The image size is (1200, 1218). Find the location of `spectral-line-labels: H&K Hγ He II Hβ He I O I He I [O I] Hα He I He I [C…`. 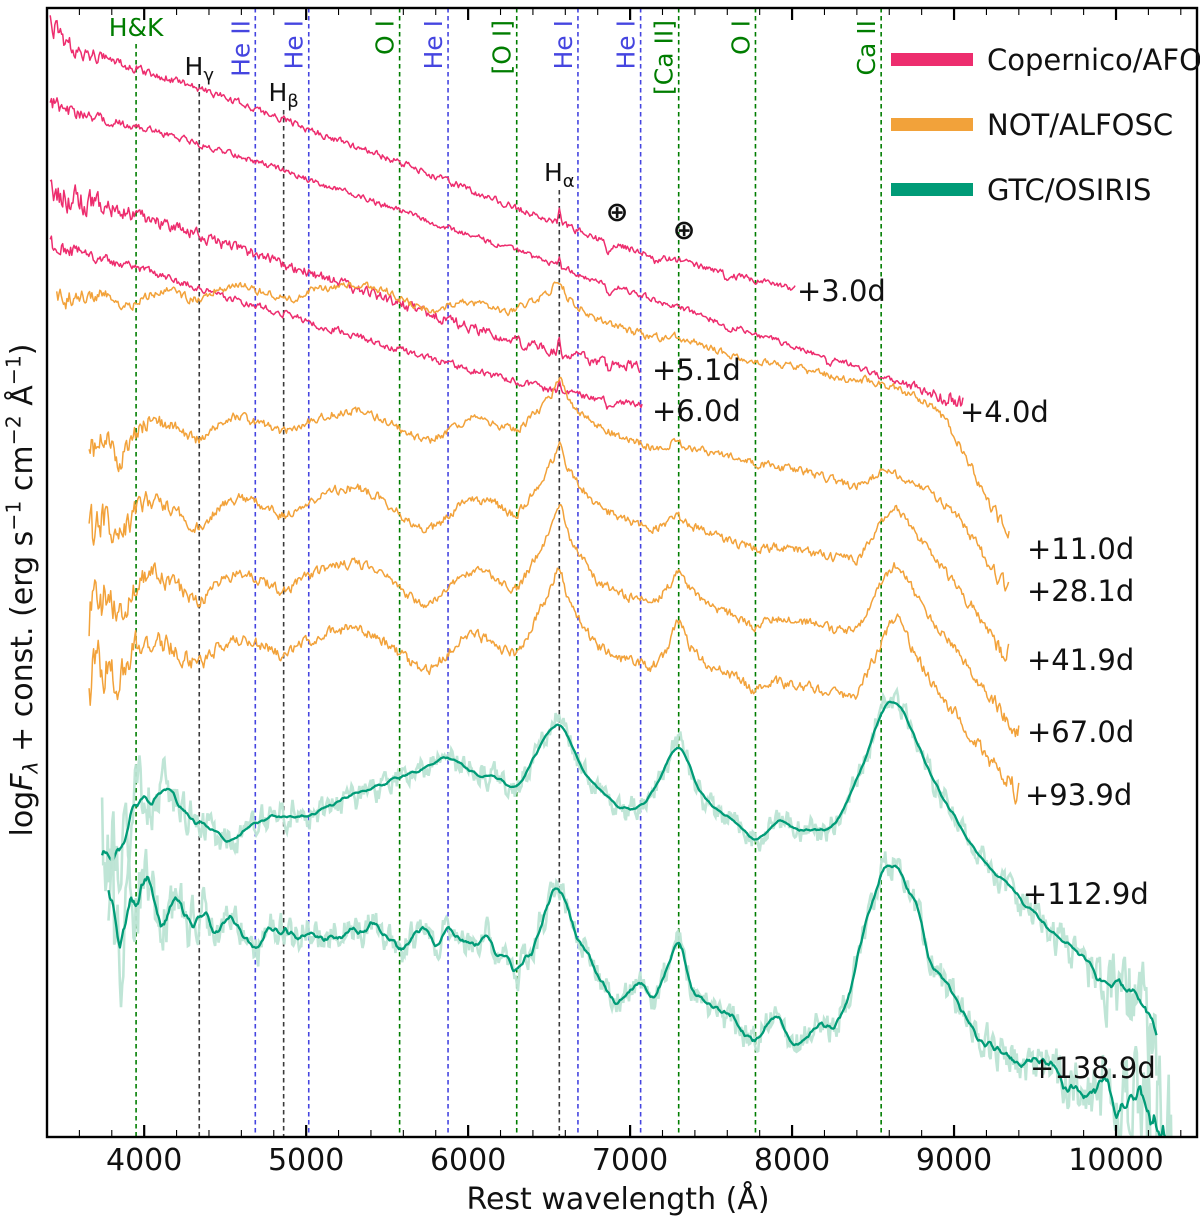

spectral-line-labels: H&K Hγ He II Hβ He I O I He I [O I] Hα He I He I [C… is located at coordinates (495, 102).